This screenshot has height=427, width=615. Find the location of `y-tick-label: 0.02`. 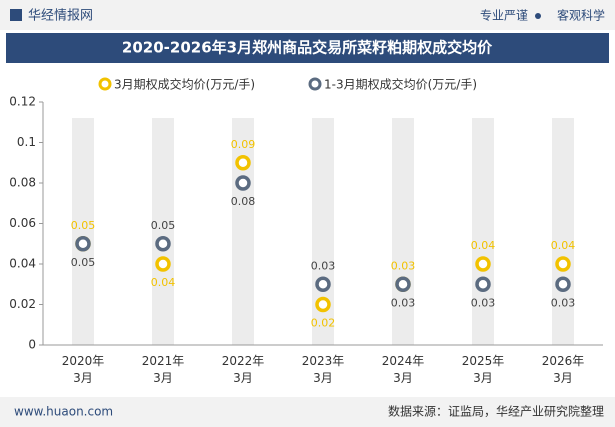

y-tick-label: 0.02 is located at coordinates (22, 304).